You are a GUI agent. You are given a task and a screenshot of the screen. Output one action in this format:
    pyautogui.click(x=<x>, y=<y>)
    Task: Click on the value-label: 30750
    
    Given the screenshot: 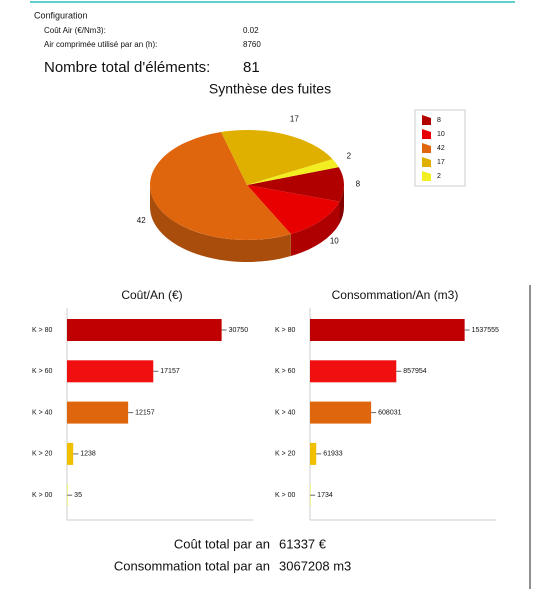 What is the action you would take?
    pyautogui.click(x=239, y=330)
    